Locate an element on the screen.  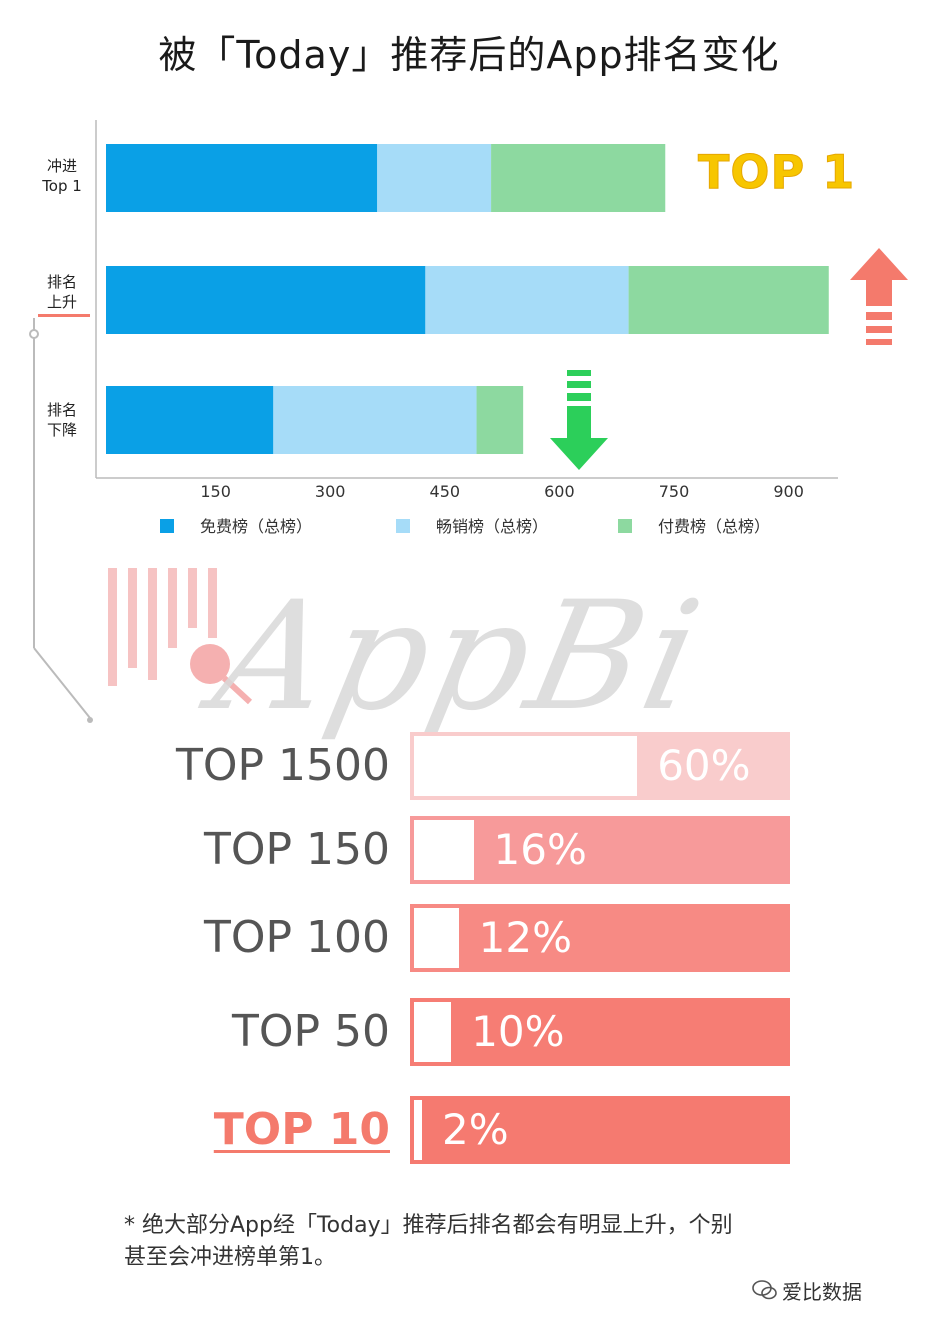
chart-title: 被「Today」推荐后的App排名变化 is located at coordinates (469, 55).